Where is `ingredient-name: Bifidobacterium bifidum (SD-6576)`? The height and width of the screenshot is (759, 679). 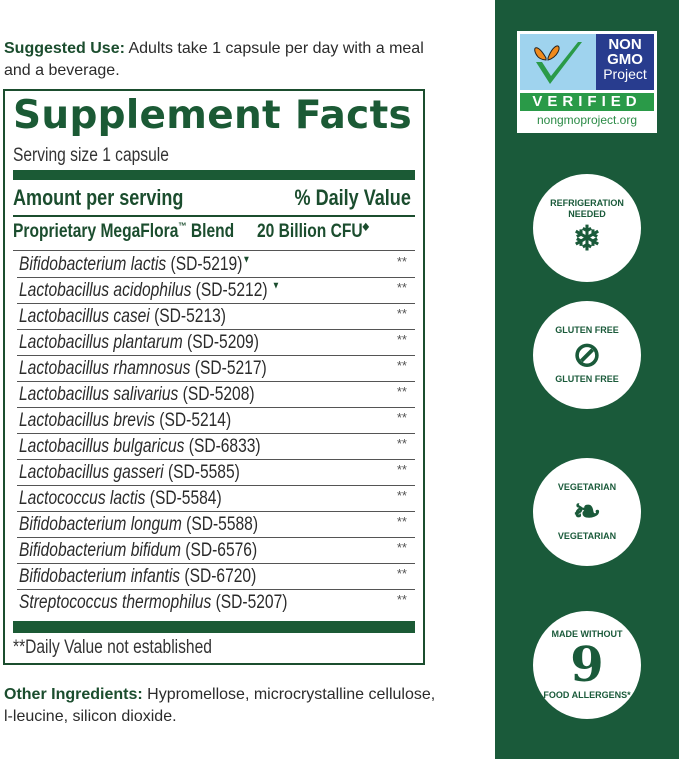 ingredient-name: Bifidobacterium bifidum (SD-6576) is located at coordinates (138, 550).